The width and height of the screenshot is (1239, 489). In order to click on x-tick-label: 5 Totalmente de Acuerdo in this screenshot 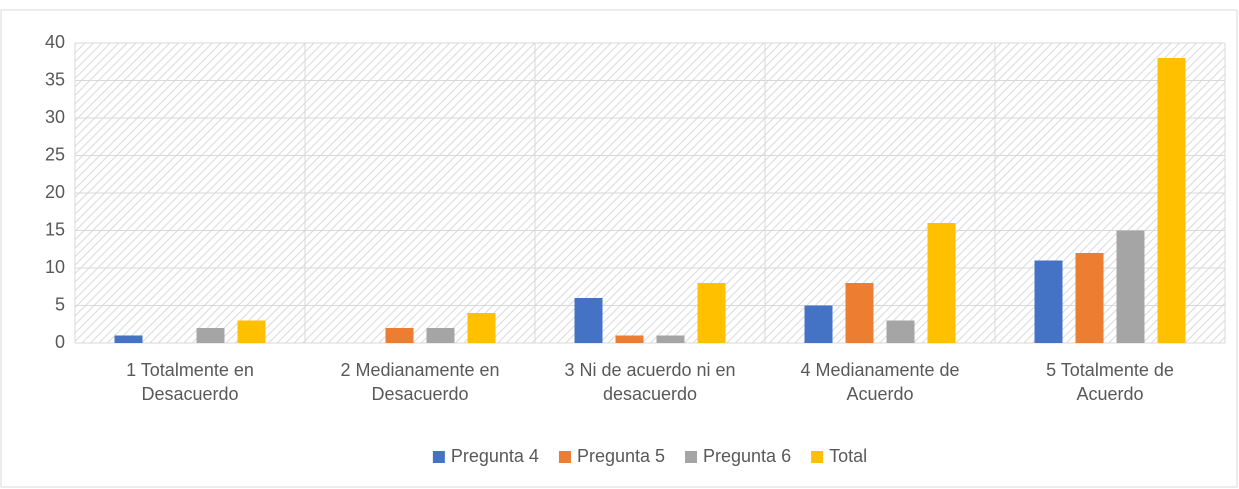, I will do `click(1110, 382)`.